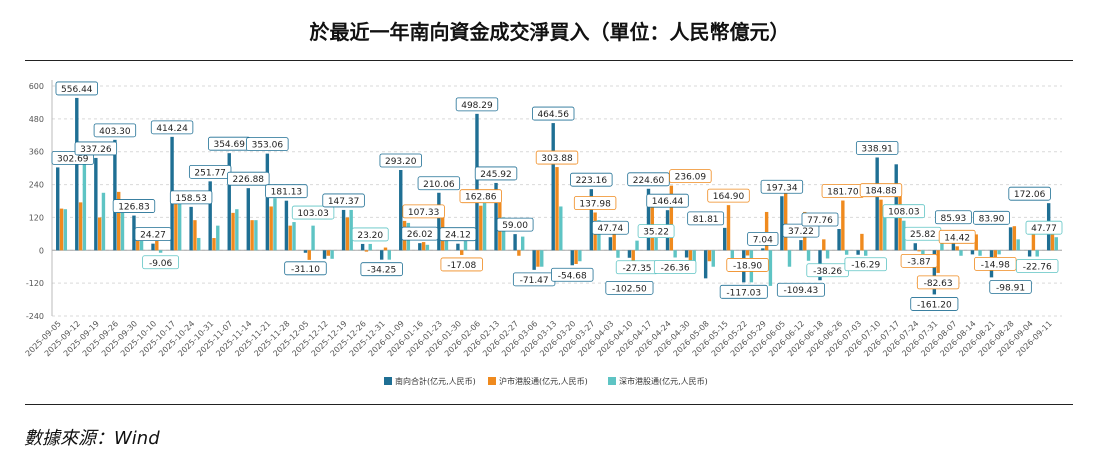 This screenshot has width=1099, height=459. What do you see at coordinates (904, 213) in the screenshot?
I see `data-label: 108.03` at bounding box center [904, 213].